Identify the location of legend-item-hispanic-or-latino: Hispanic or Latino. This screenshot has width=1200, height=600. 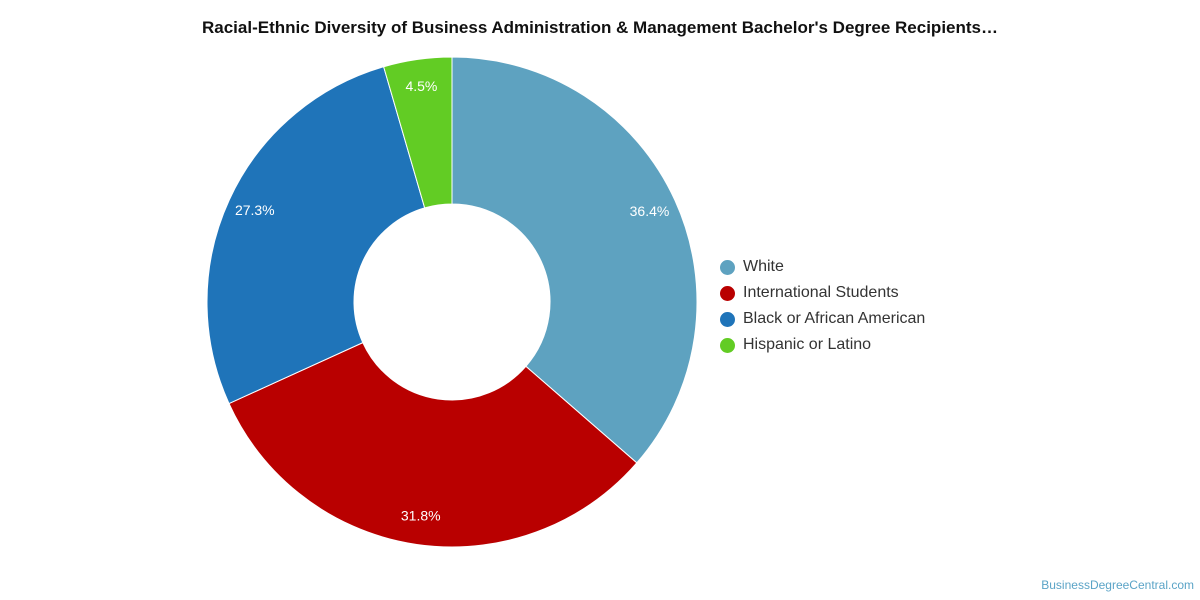
(822, 345).